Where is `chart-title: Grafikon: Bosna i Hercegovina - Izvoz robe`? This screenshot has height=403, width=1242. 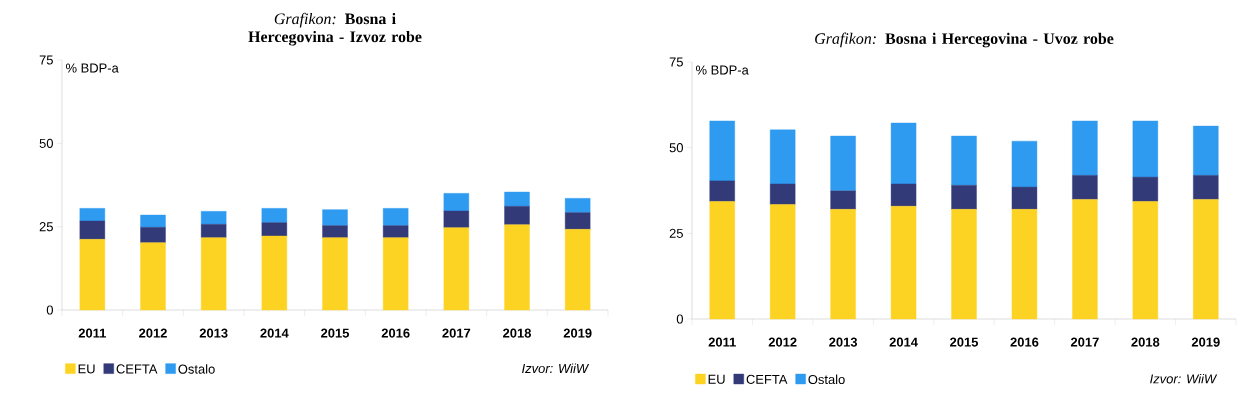 chart-title: Grafikon: Bosna i Hercegovina - Izvoz robe is located at coordinates (335, 29).